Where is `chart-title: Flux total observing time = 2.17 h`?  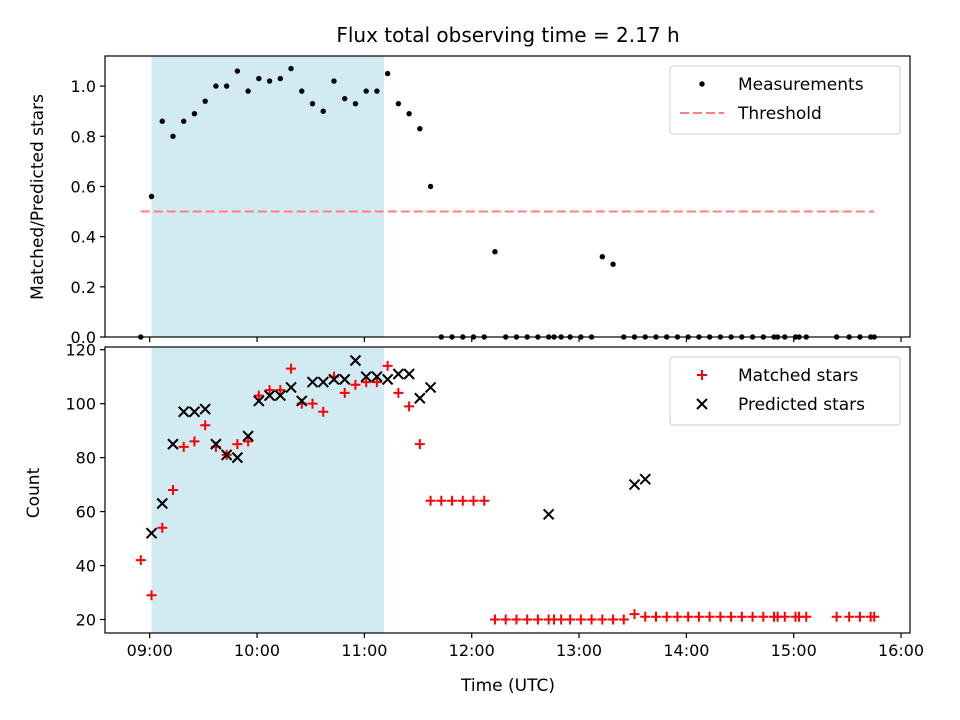
chart-title: Flux total observing time = 2.17 h is located at coordinates (507, 35).